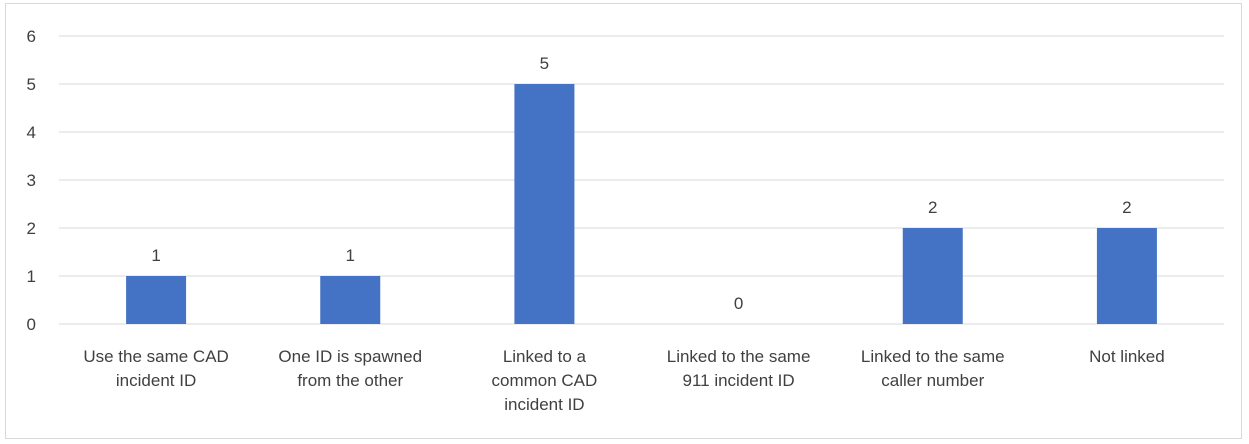 Image resolution: width=1249 pixels, height=444 pixels. I want to click on y-tick-label-5: 5, so click(31, 84).